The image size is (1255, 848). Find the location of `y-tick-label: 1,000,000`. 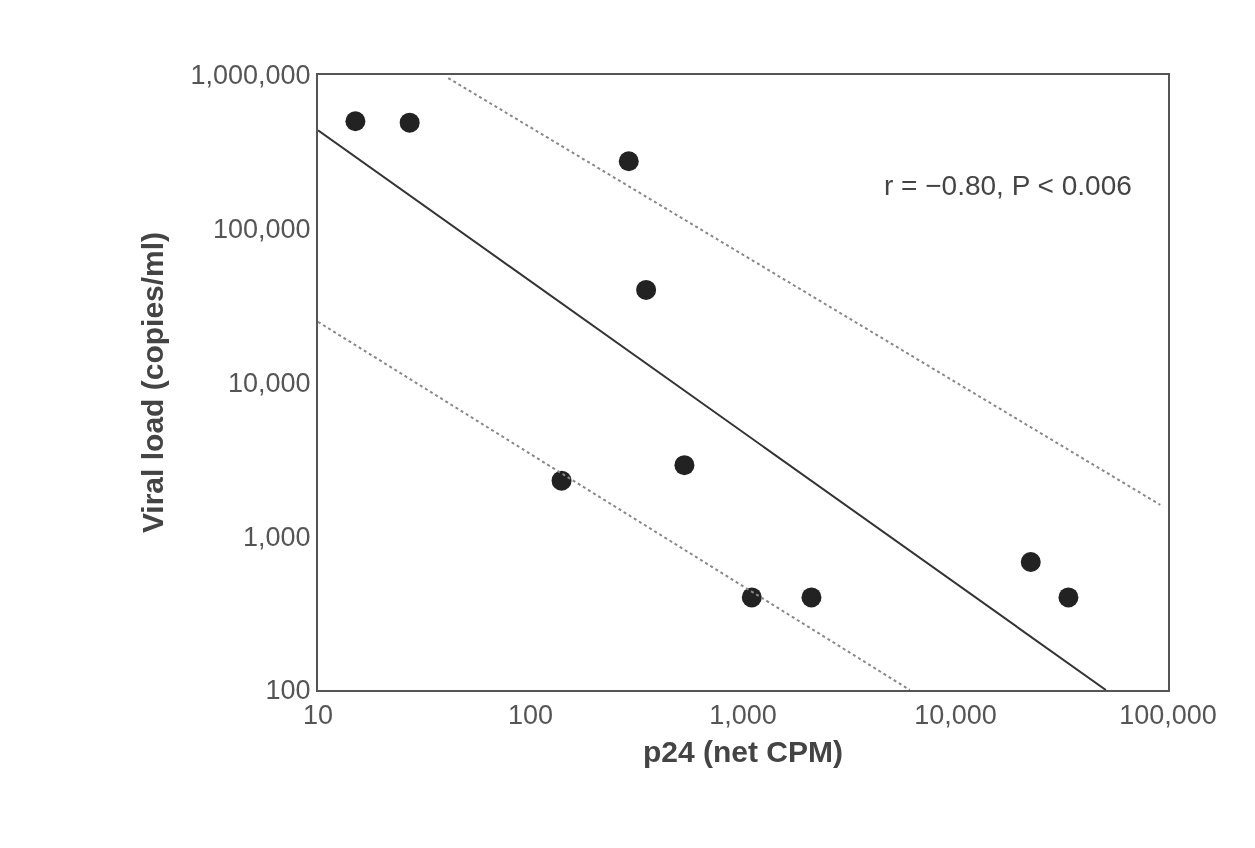

y-tick-label: 1,000,000 is located at coordinates (250, 75).